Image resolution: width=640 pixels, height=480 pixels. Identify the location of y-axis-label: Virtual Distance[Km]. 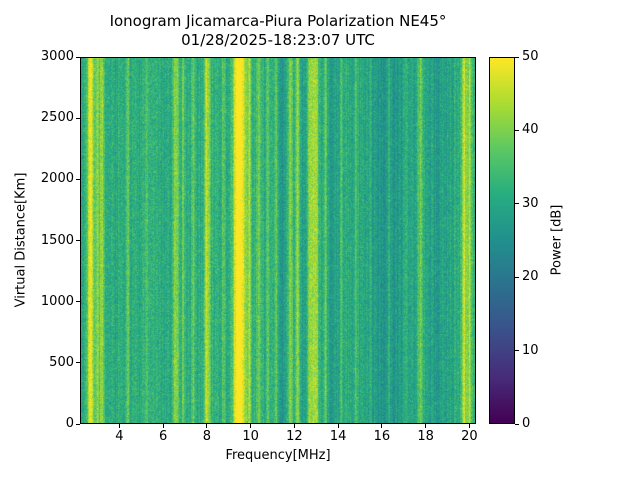
(21, 240).